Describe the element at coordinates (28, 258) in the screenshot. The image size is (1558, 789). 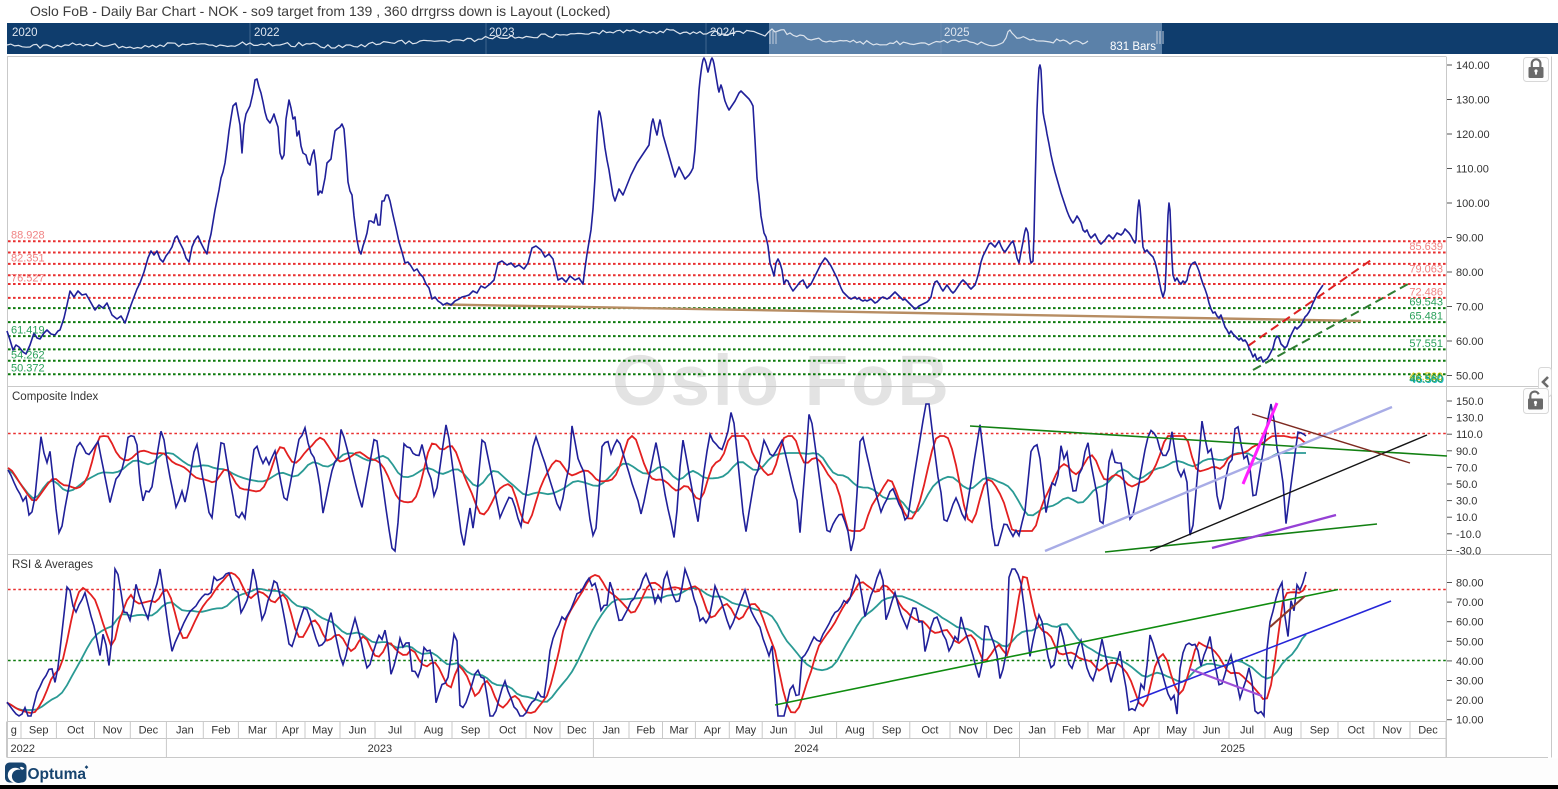
I see `svg-text: 82.351` at that location.